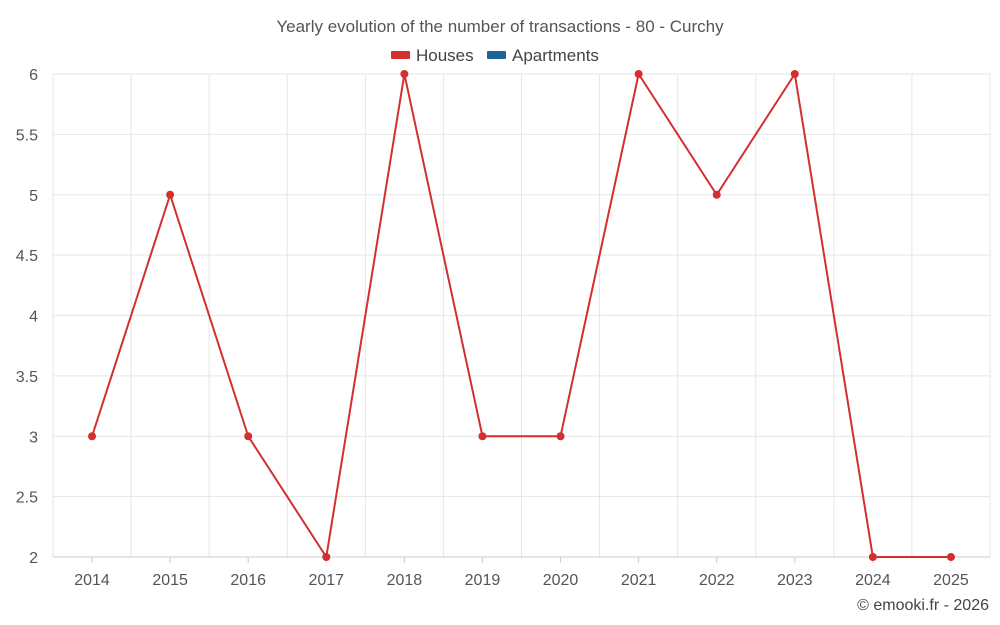 The width and height of the screenshot is (1000, 625). What do you see at coordinates (27, 317) in the screenshot?
I see `y-axis: 2 2.5 3 3.5 4 4.5 5 5.5 6` at bounding box center [27, 317].